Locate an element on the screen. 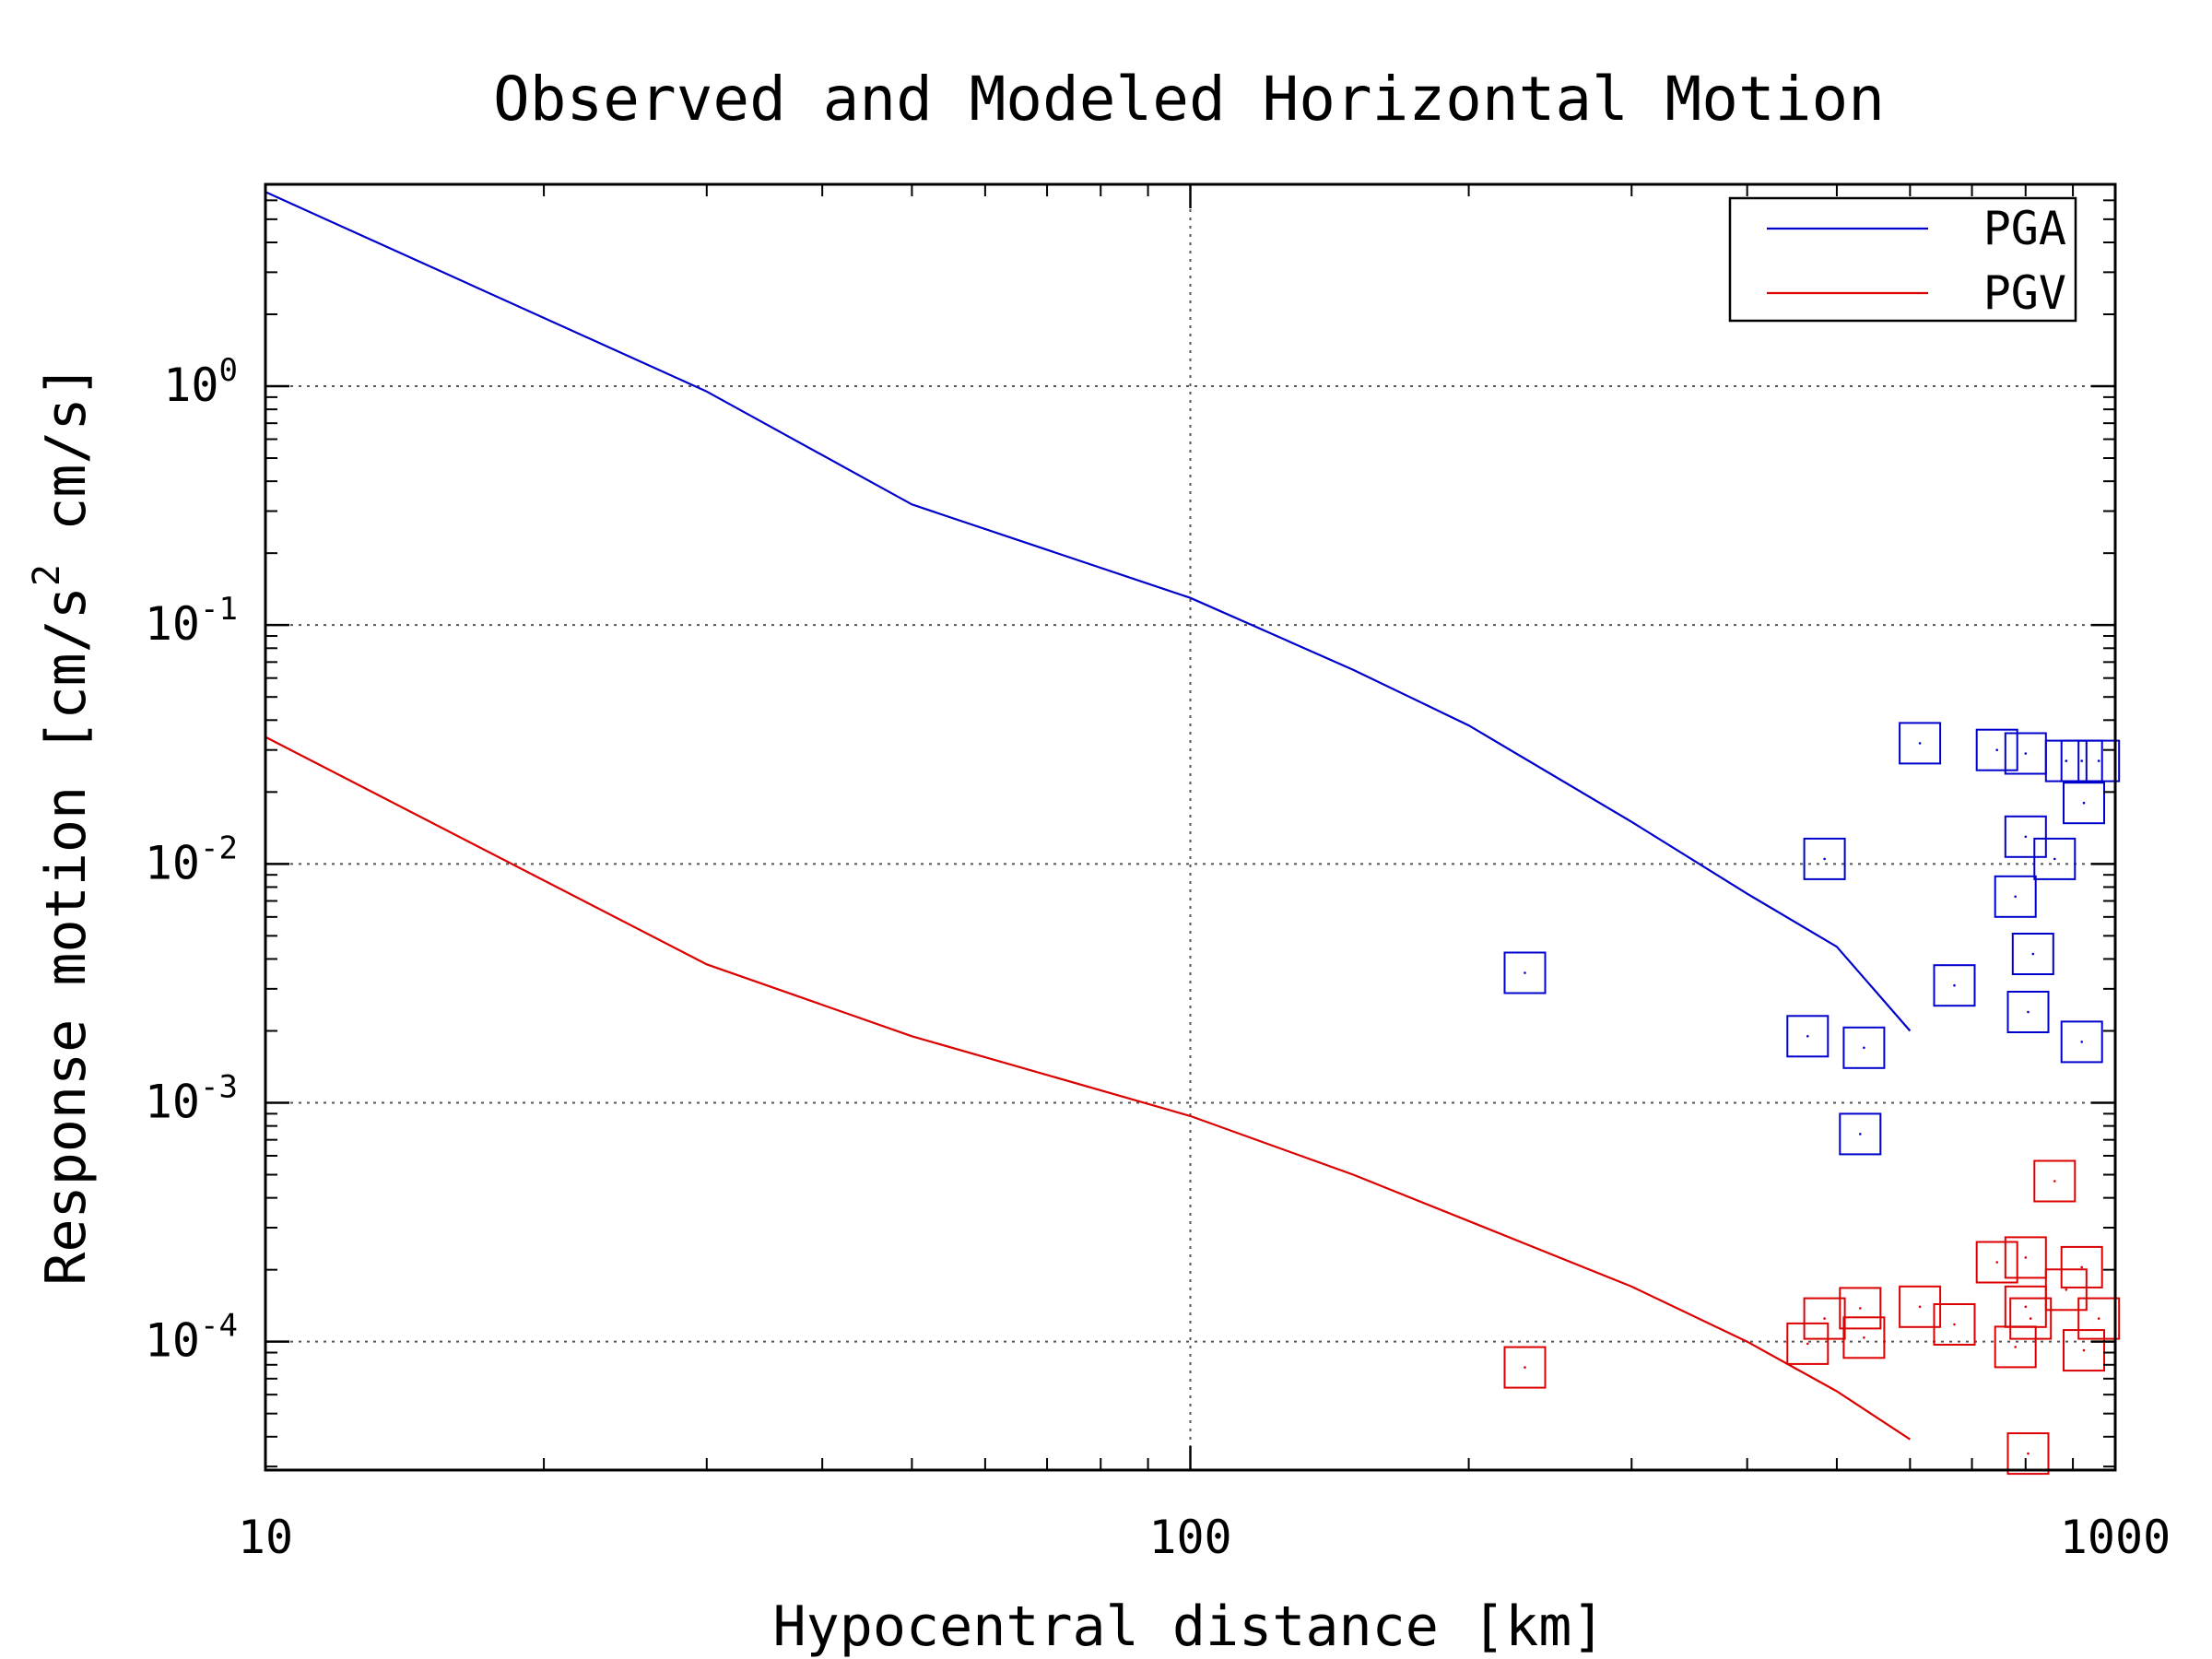  y-tick-label: 10⁻² is located at coordinates (191, 859).